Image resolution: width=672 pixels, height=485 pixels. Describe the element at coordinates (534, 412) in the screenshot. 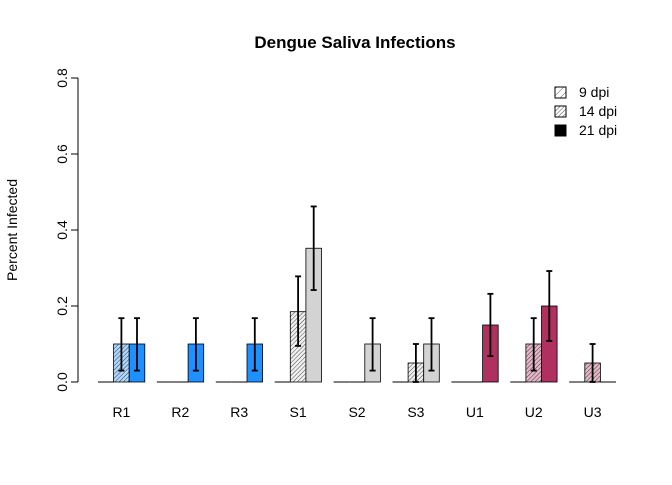

I see `x-tick-label: U2` at that location.